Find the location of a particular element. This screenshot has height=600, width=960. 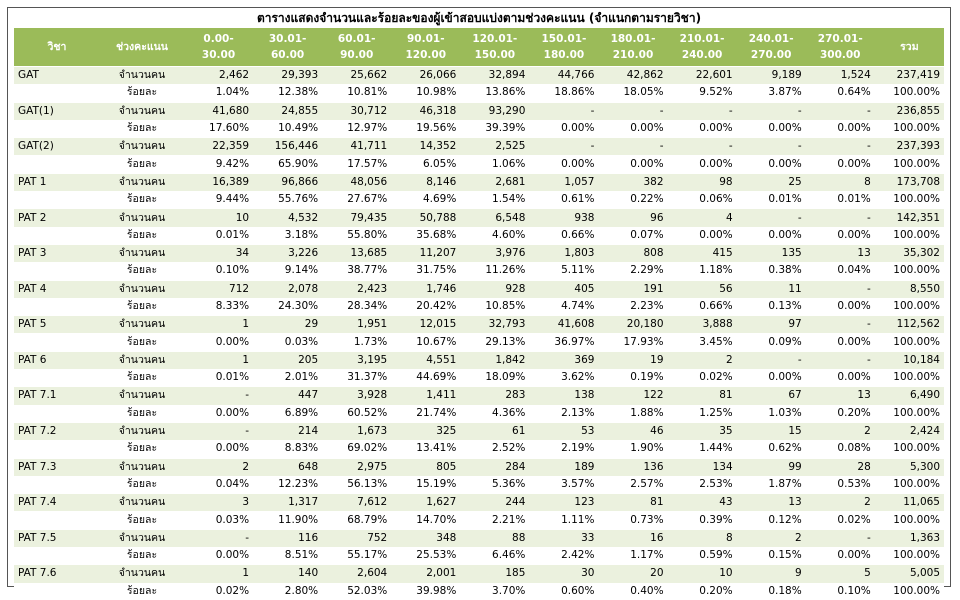

count-cell: 5 is located at coordinates (840, 573).